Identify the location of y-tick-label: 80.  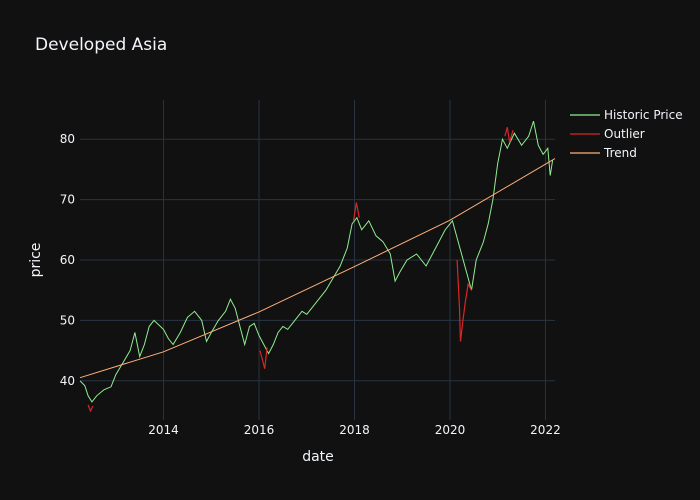
(67, 139).